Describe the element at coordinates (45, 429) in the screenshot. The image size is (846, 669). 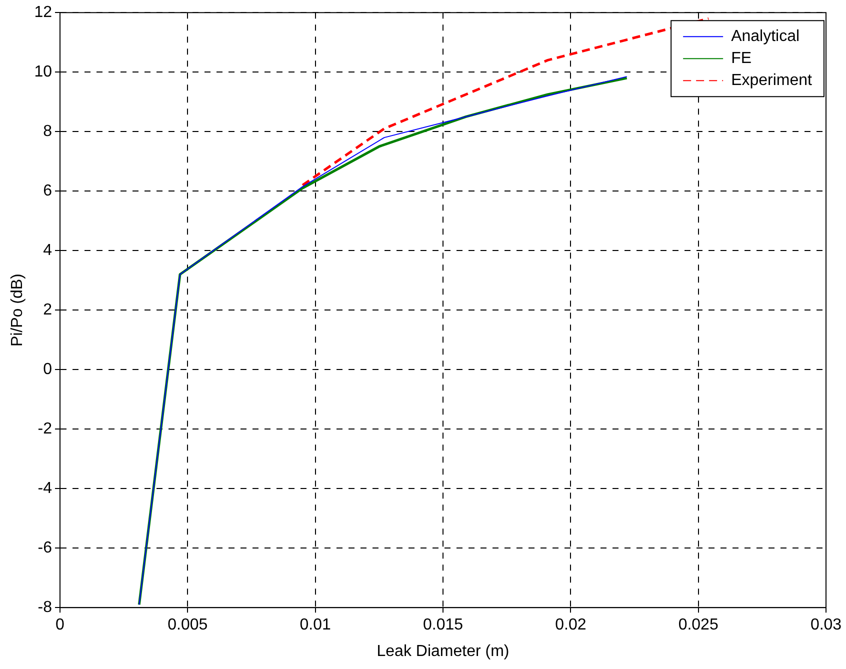
I see `y-tick-label: -2` at that location.